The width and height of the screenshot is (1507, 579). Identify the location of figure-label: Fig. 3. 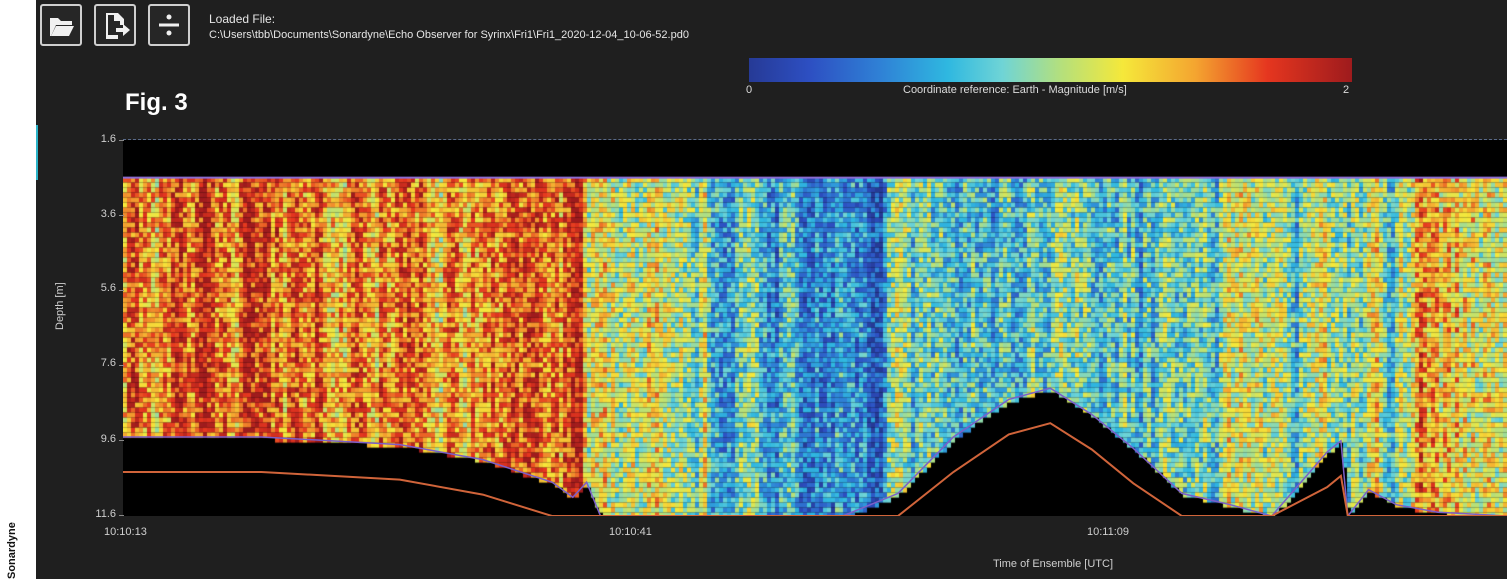
(156, 102).